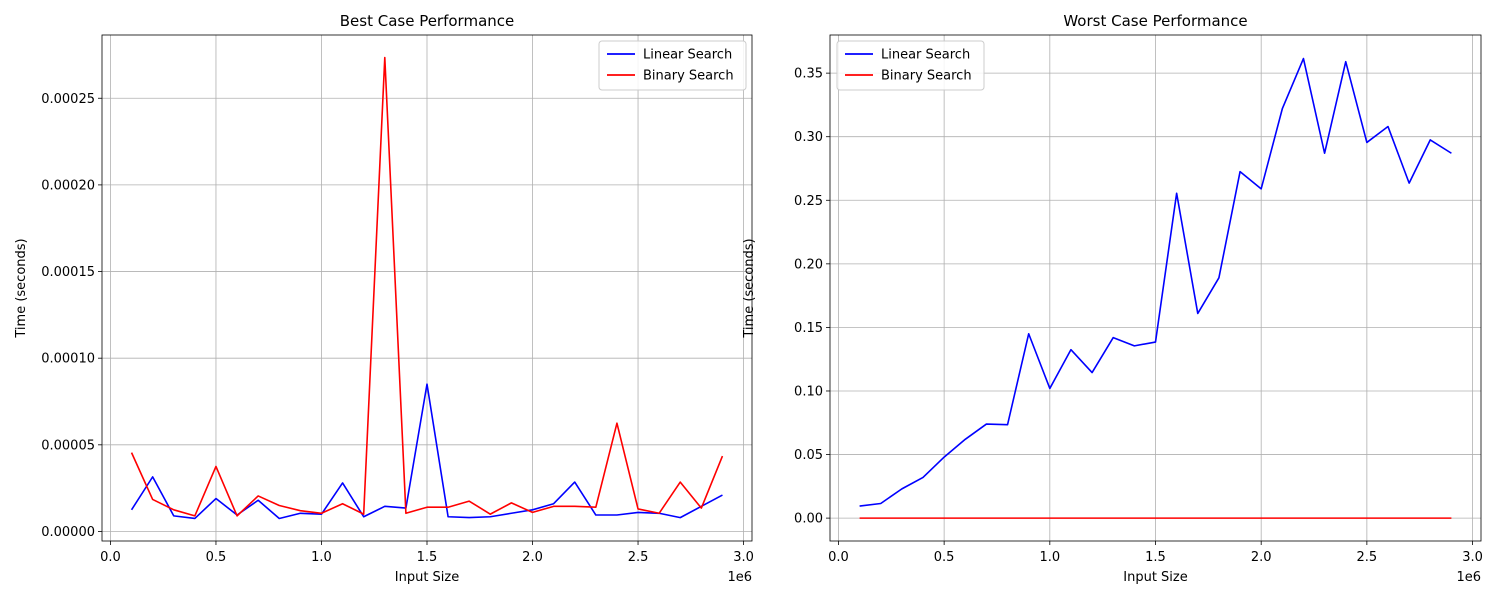 The height and width of the screenshot is (600, 1500). What do you see at coordinates (808, 74) in the screenshot?
I see `worst-case-y-tick-label: 0.35` at bounding box center [808, 74].